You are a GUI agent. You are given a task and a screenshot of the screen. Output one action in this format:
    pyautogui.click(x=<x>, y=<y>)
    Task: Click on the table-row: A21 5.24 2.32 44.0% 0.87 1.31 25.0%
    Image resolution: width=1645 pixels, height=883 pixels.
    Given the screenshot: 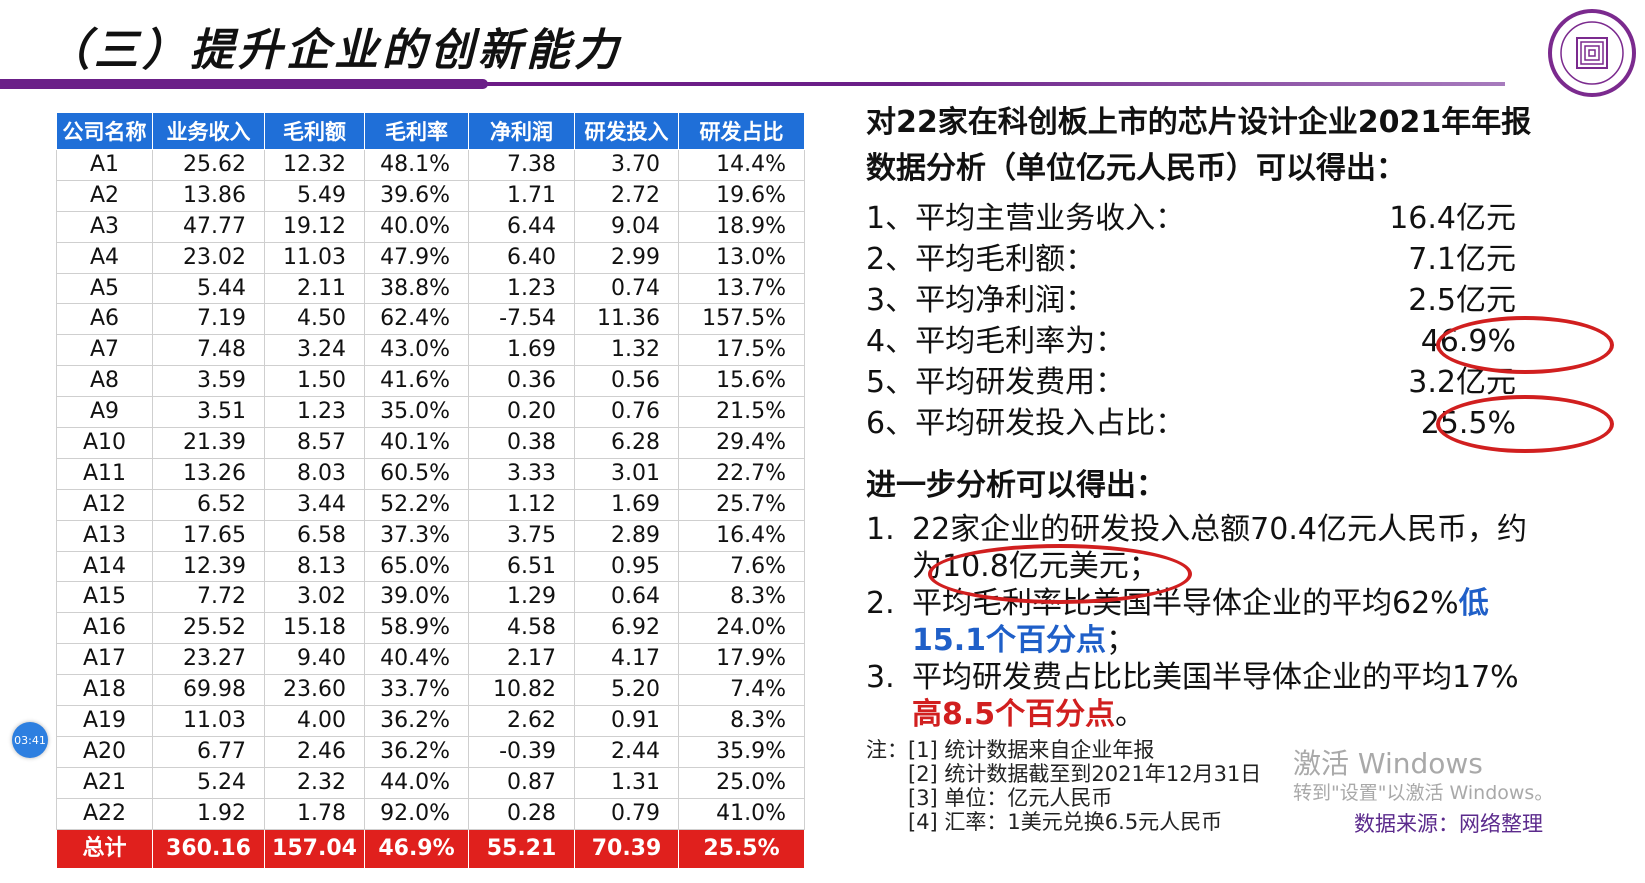 What is the action you would take?
    pyautogui.click(x=430, y=782)
    